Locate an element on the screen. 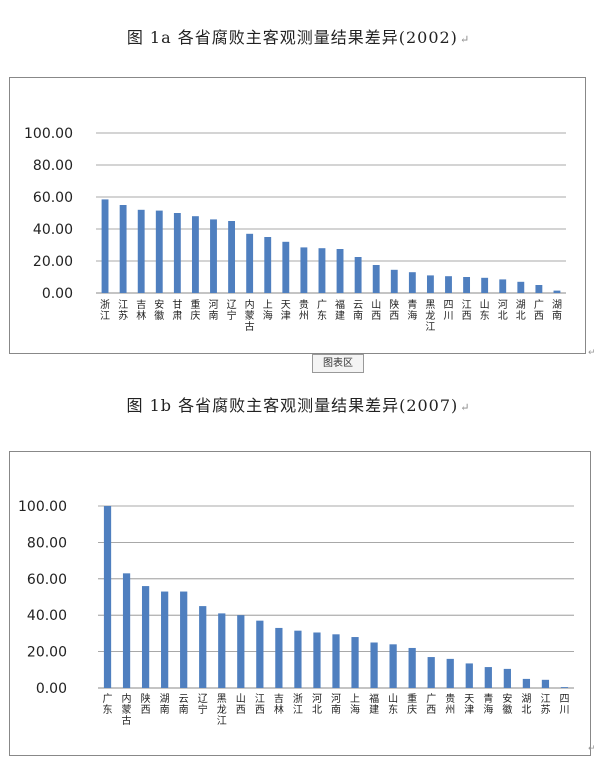 The width and height of the screenshot is (597, 759). y-tick-label: 0.00 is located at coordinates (51, 689).